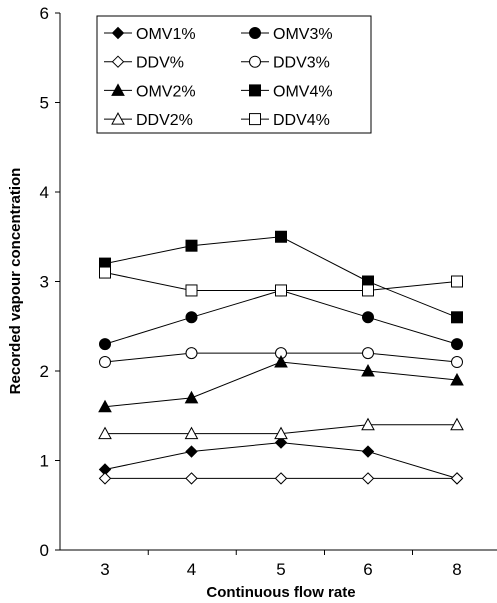 This screenshot has height=603, width=497. I want to click on x-tick-label: 8, so click(456, 569).